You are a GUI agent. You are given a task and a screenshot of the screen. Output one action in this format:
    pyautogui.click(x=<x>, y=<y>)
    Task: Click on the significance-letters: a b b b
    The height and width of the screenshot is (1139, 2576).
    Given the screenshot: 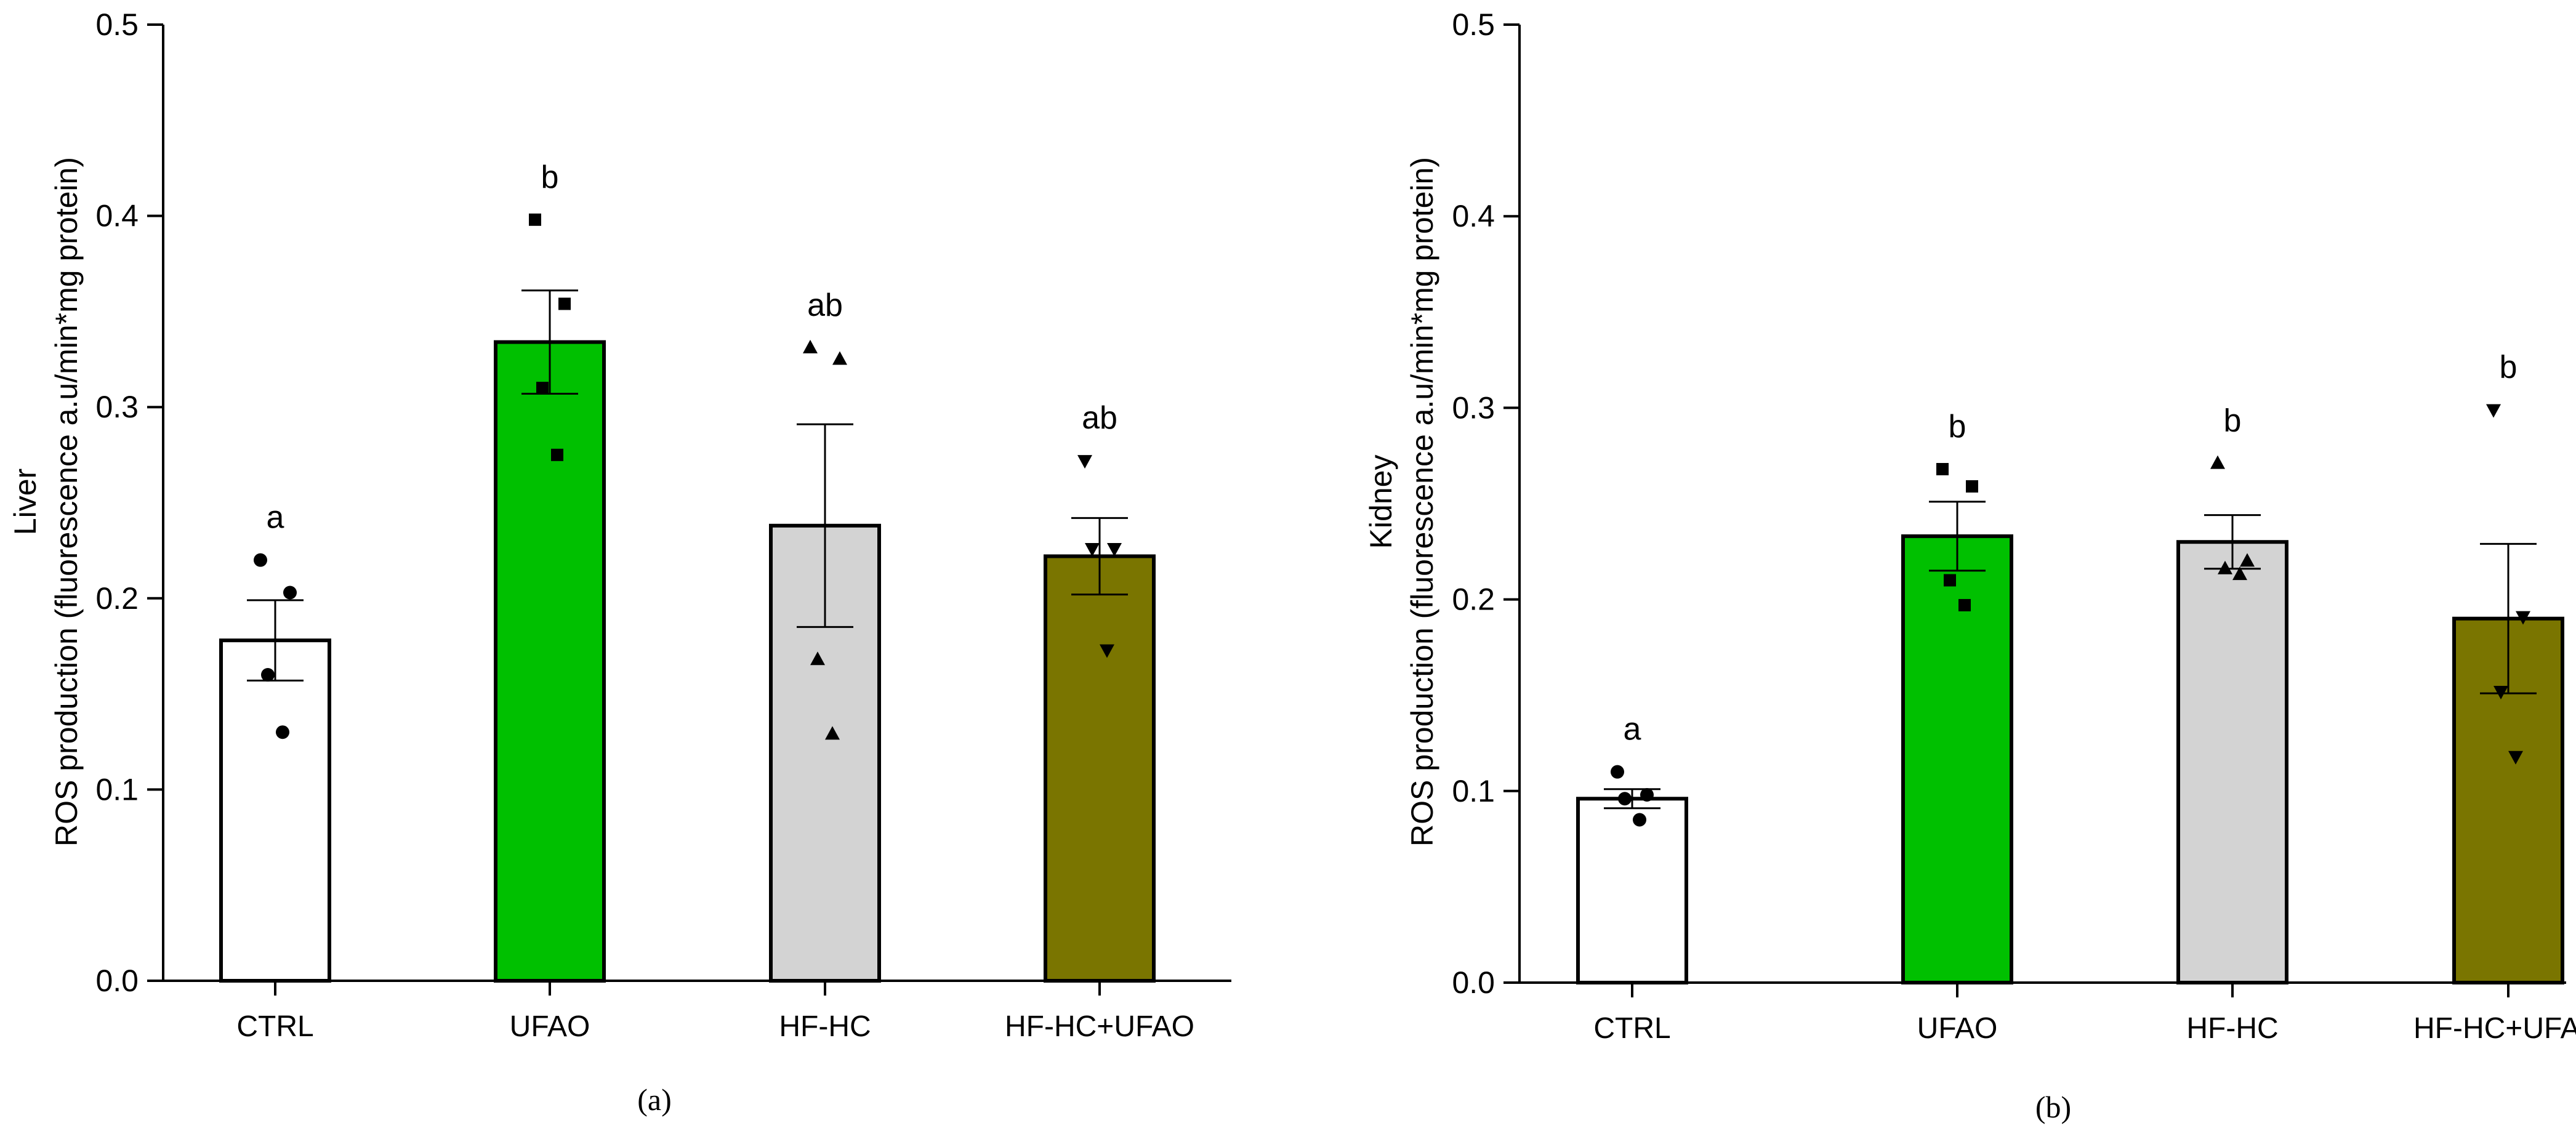 What is the action you would take?
    pyautogui.click(x=2071, y=548)
    